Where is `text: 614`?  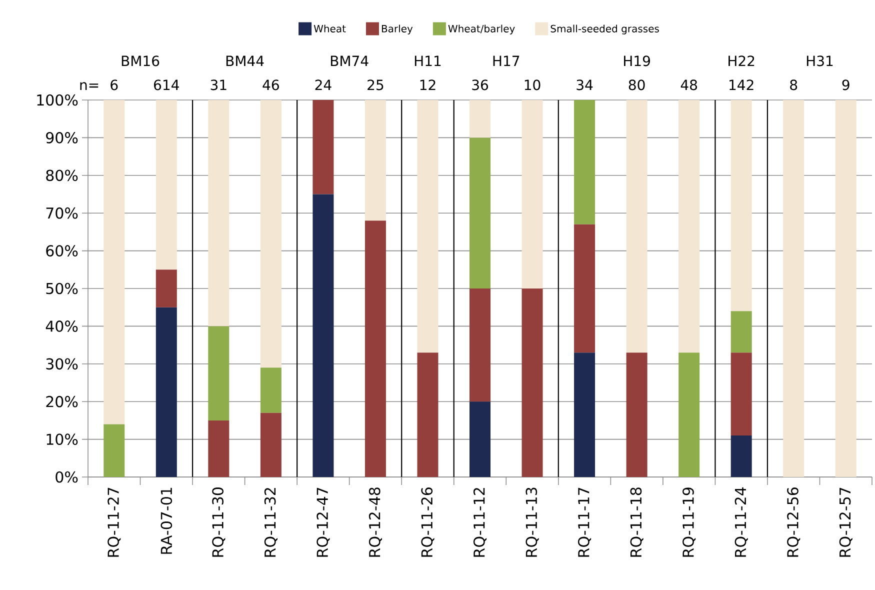 text: 614 is located at coordinates (166, 85).